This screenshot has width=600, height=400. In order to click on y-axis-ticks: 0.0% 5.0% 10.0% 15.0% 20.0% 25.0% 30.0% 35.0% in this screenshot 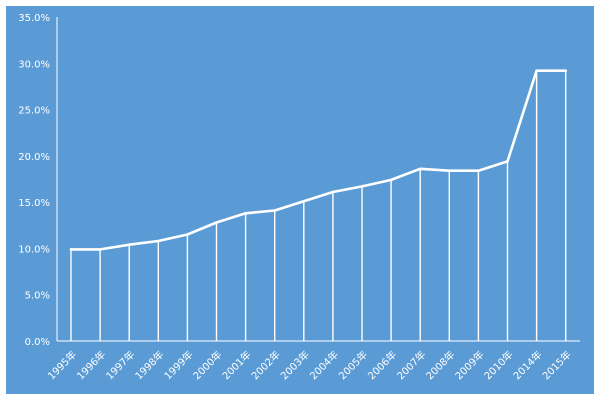, I will do `click(34, 180)`.